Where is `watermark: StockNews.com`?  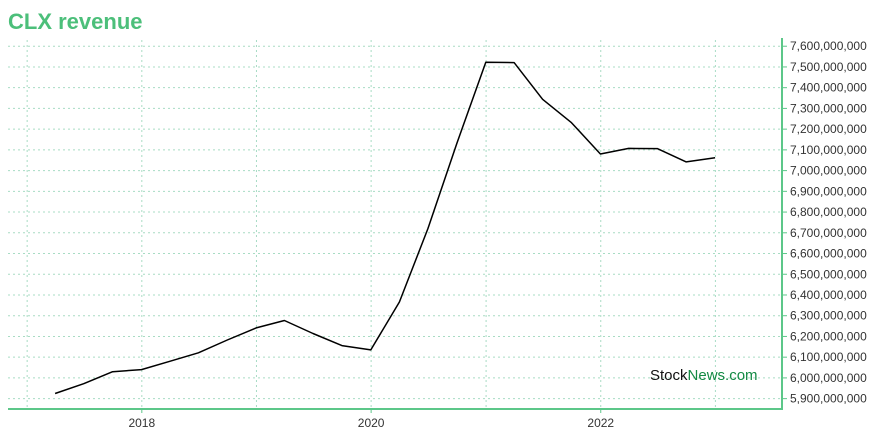
watermark: StockNews.com is located at coordinates (704, 375).